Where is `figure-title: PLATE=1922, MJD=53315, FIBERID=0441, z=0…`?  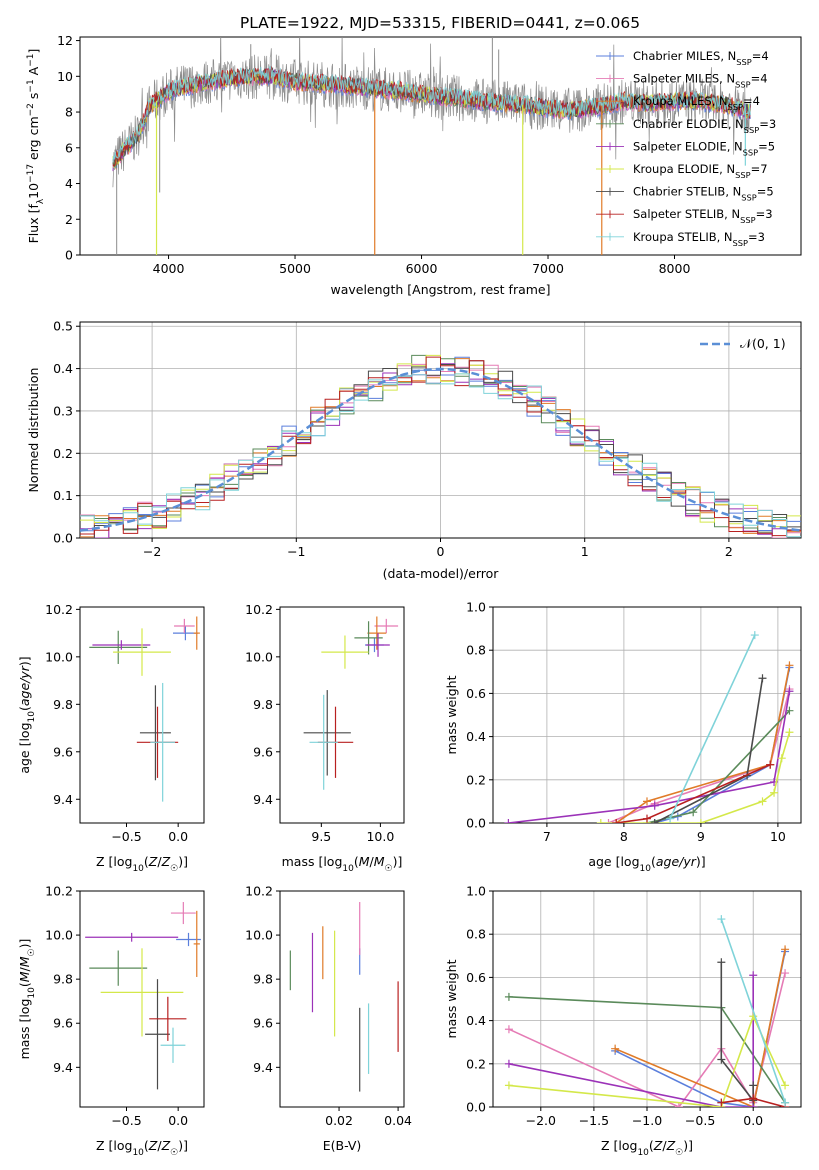 figure-title: PLATE=1922, MJD=53315, FIBERID=0441, z=0… is located at coordinates (440, 23).